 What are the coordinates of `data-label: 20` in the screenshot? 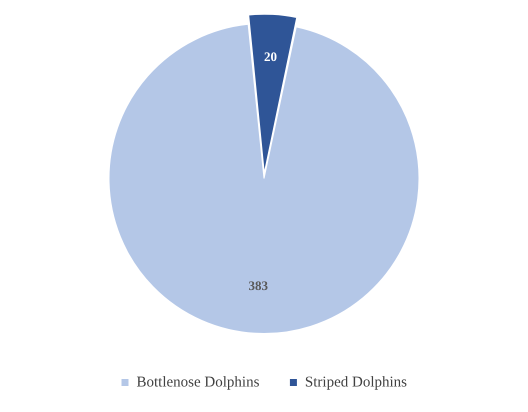 It's located at (270, 56).